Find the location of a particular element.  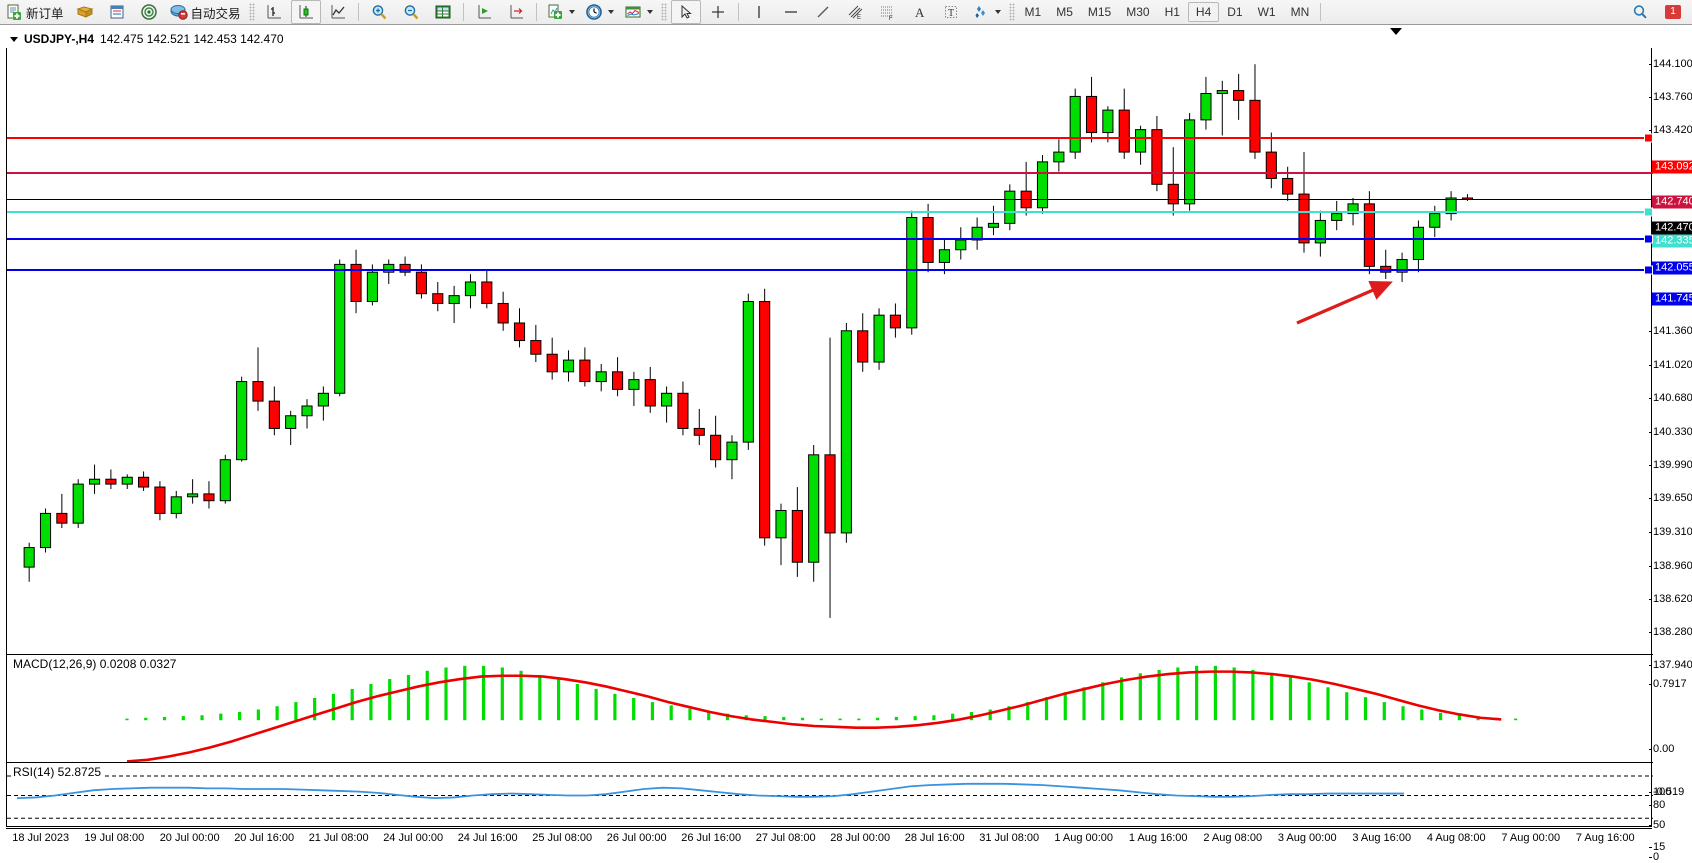

time-tick: 3 Aug 00:00 is located at coordinates (1307, 838).